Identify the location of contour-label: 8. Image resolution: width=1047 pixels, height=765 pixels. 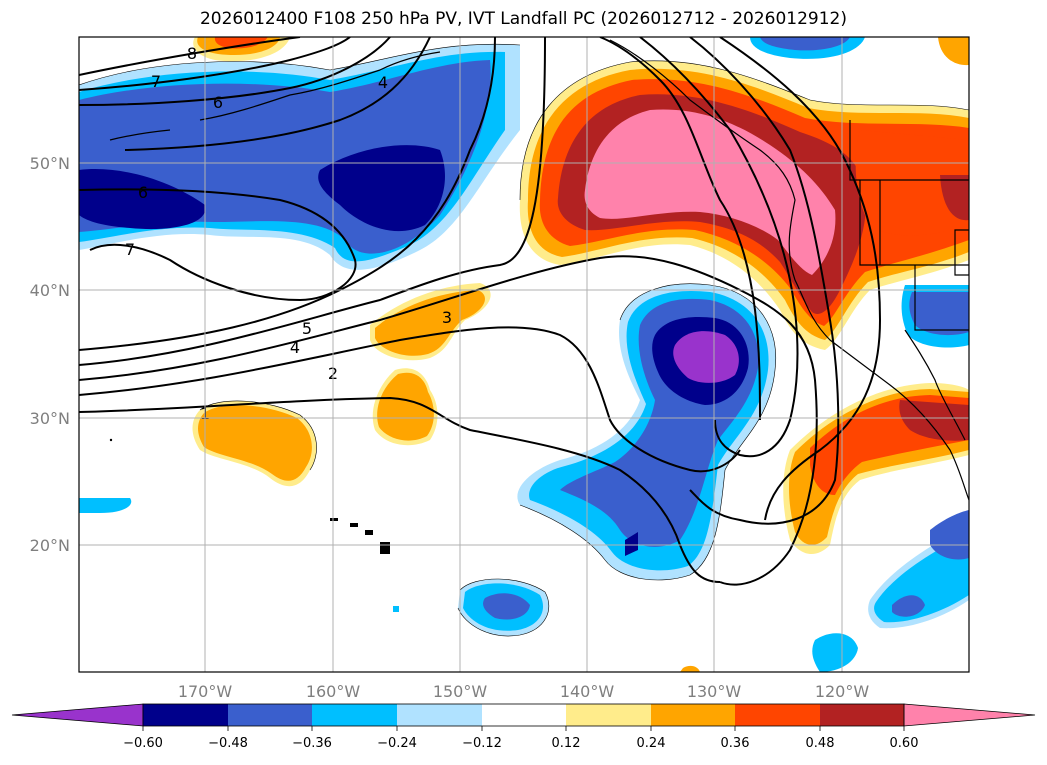
(192, 53).